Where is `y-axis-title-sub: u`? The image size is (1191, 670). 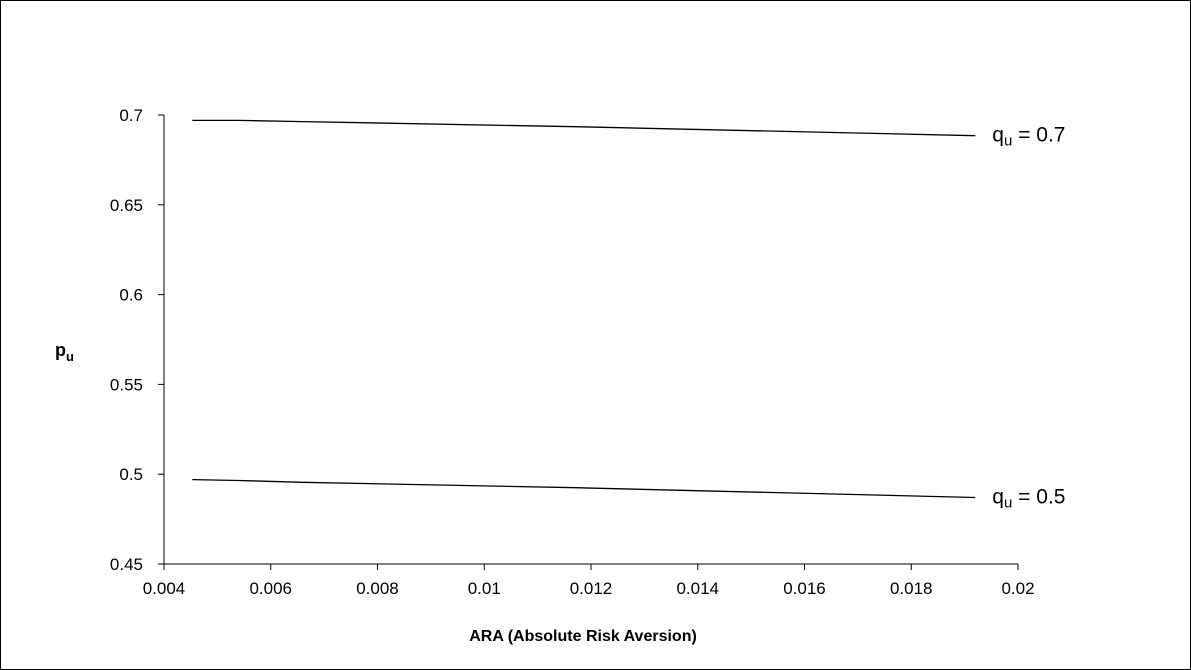 y-axis-title-sub: u is located at coordinates (70, 356).